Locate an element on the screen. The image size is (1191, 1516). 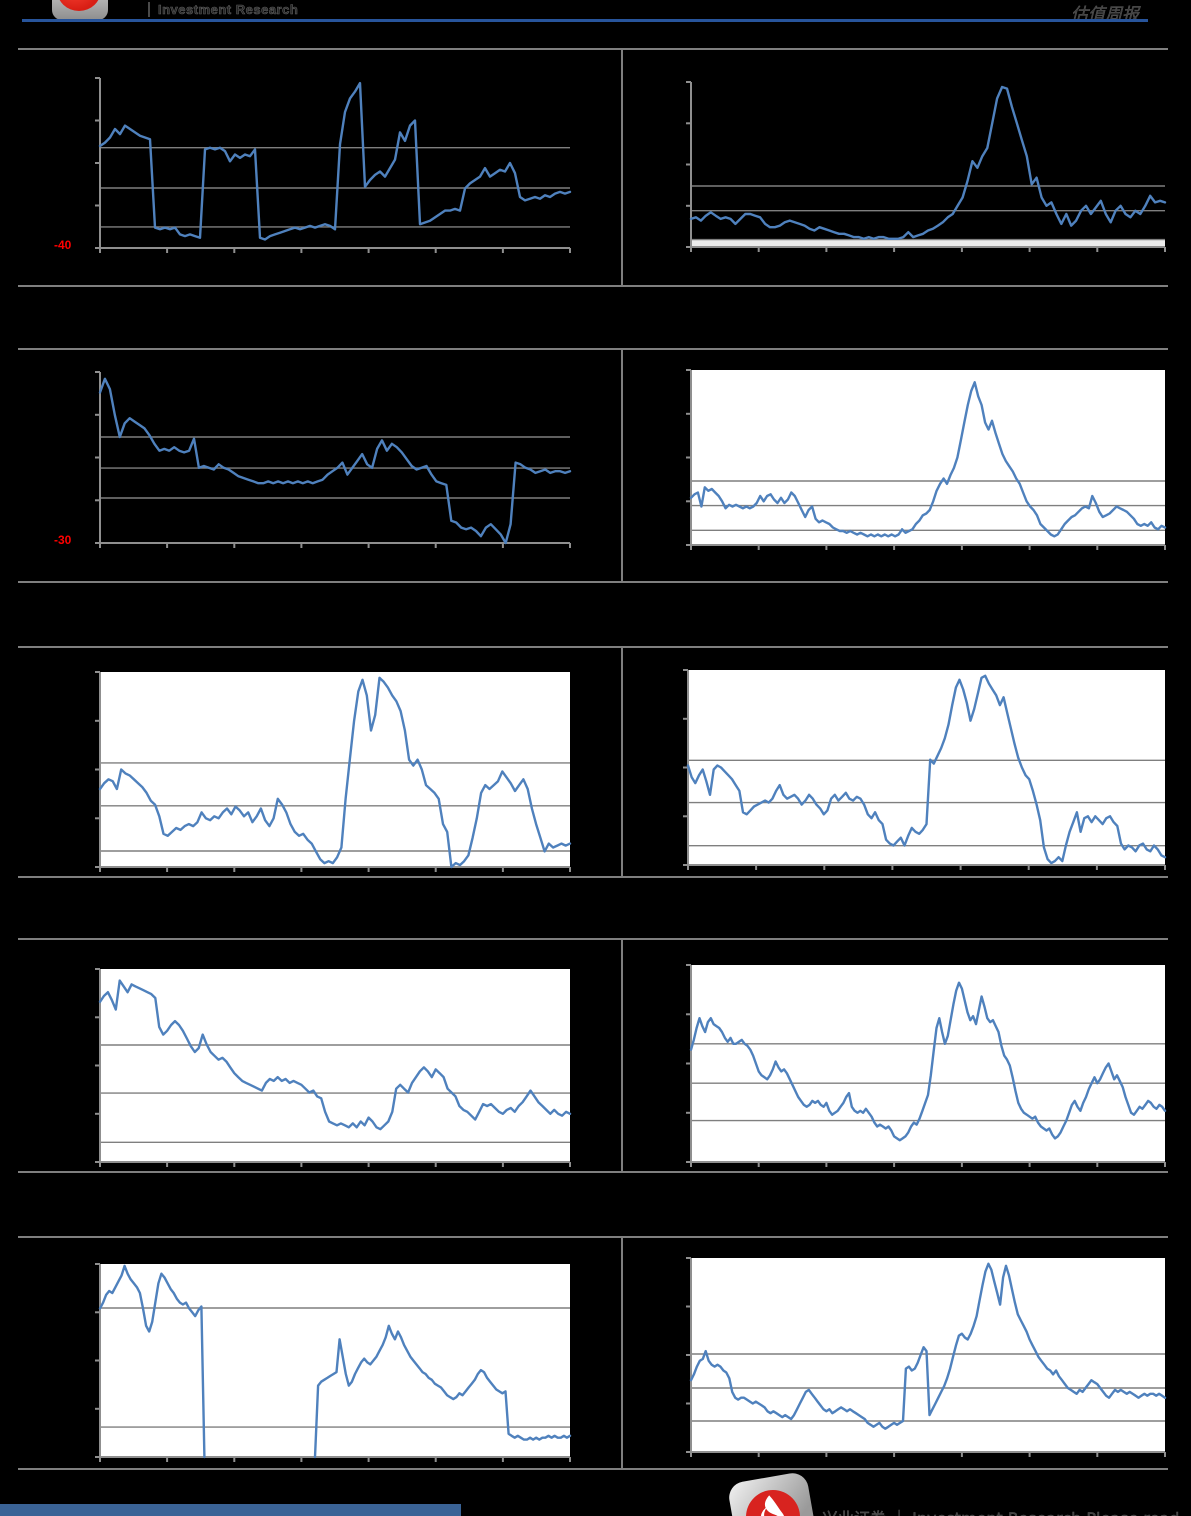
chart-row2-left-svg is located at coordinates (333, 459).